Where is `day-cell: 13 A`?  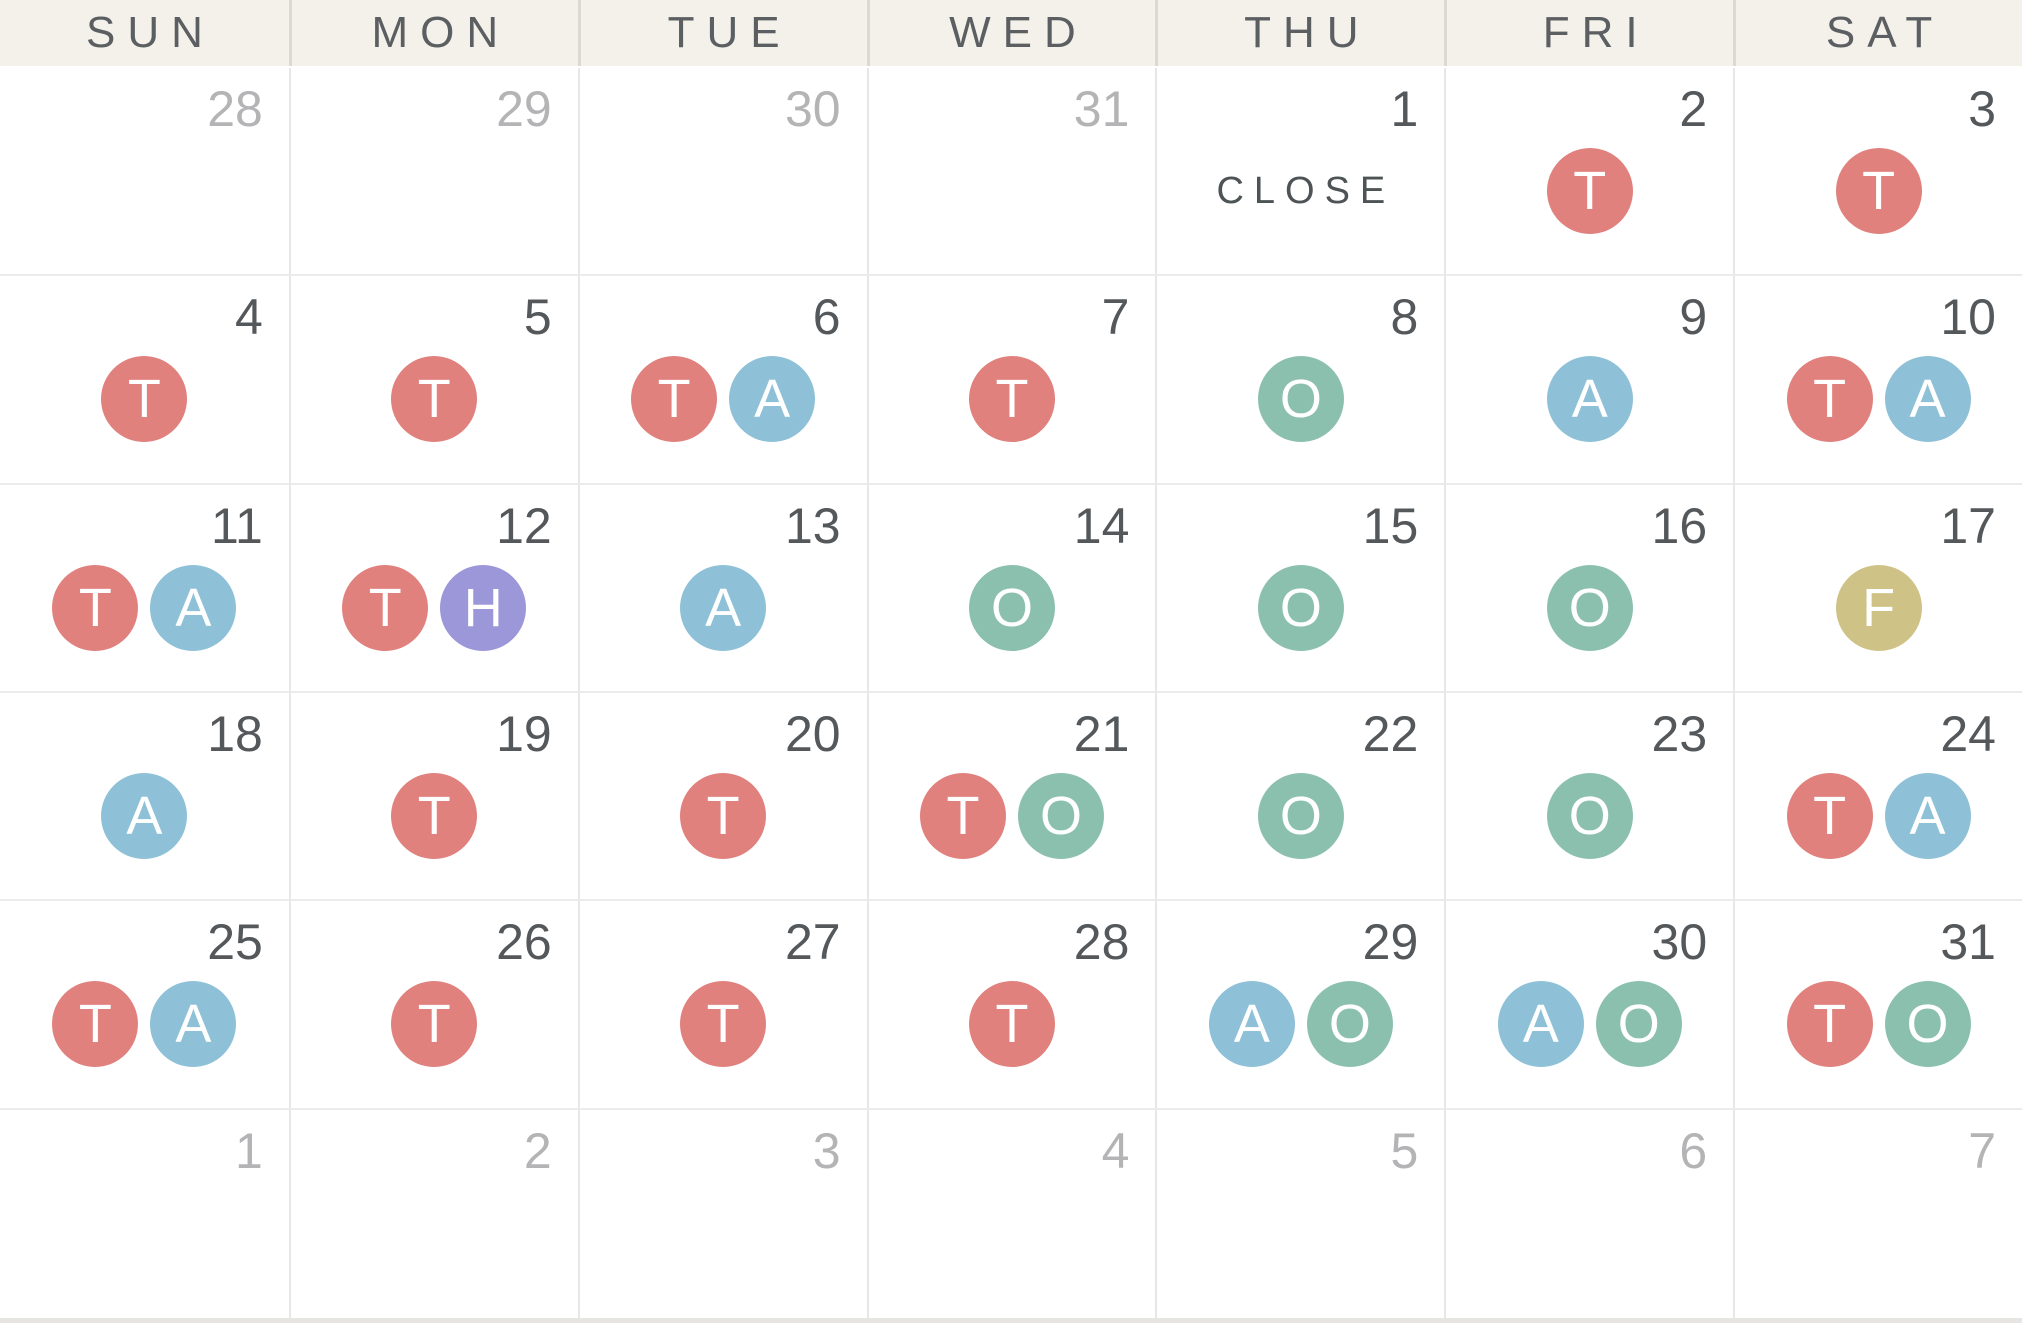
day-cell: 13 A is located at coordinates (722, 588).